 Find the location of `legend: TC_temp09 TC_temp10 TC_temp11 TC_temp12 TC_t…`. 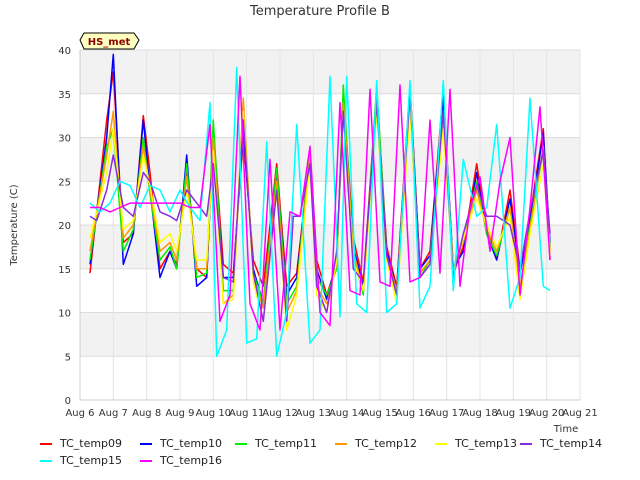

legend: TC_temp09 TC_temp10 TC_temp11 TC_temp12 TC_t… is located at coordinates (335, 454).